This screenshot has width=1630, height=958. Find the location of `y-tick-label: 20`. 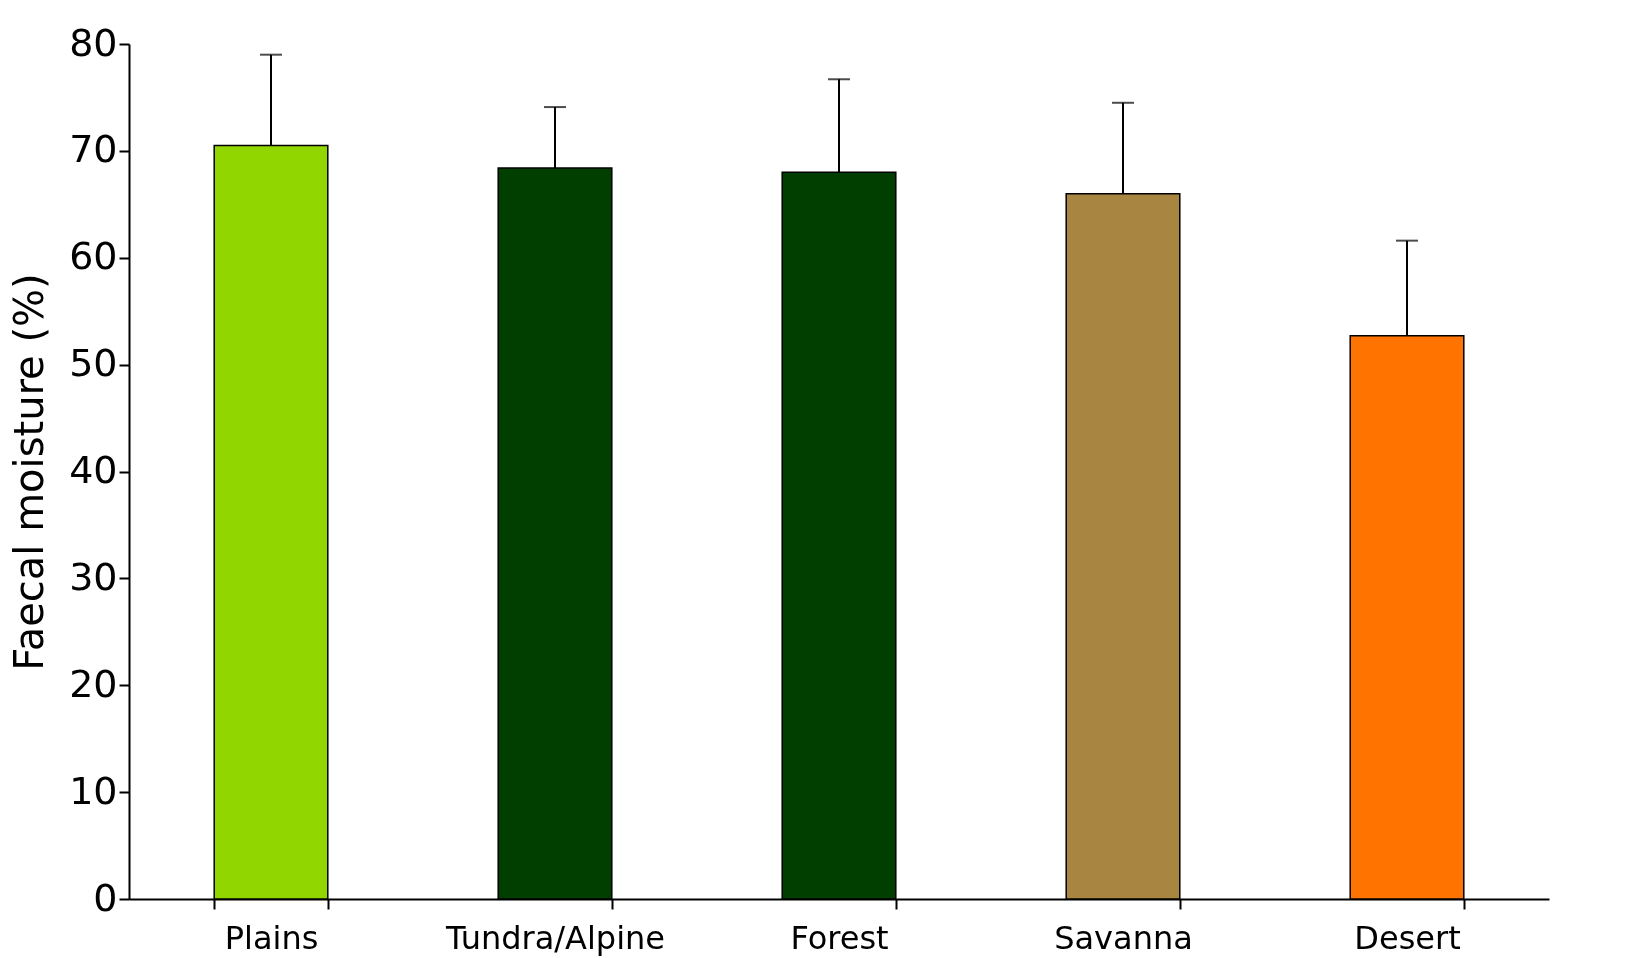

y-tick-label: 20 is located at coordinates (93, 683).